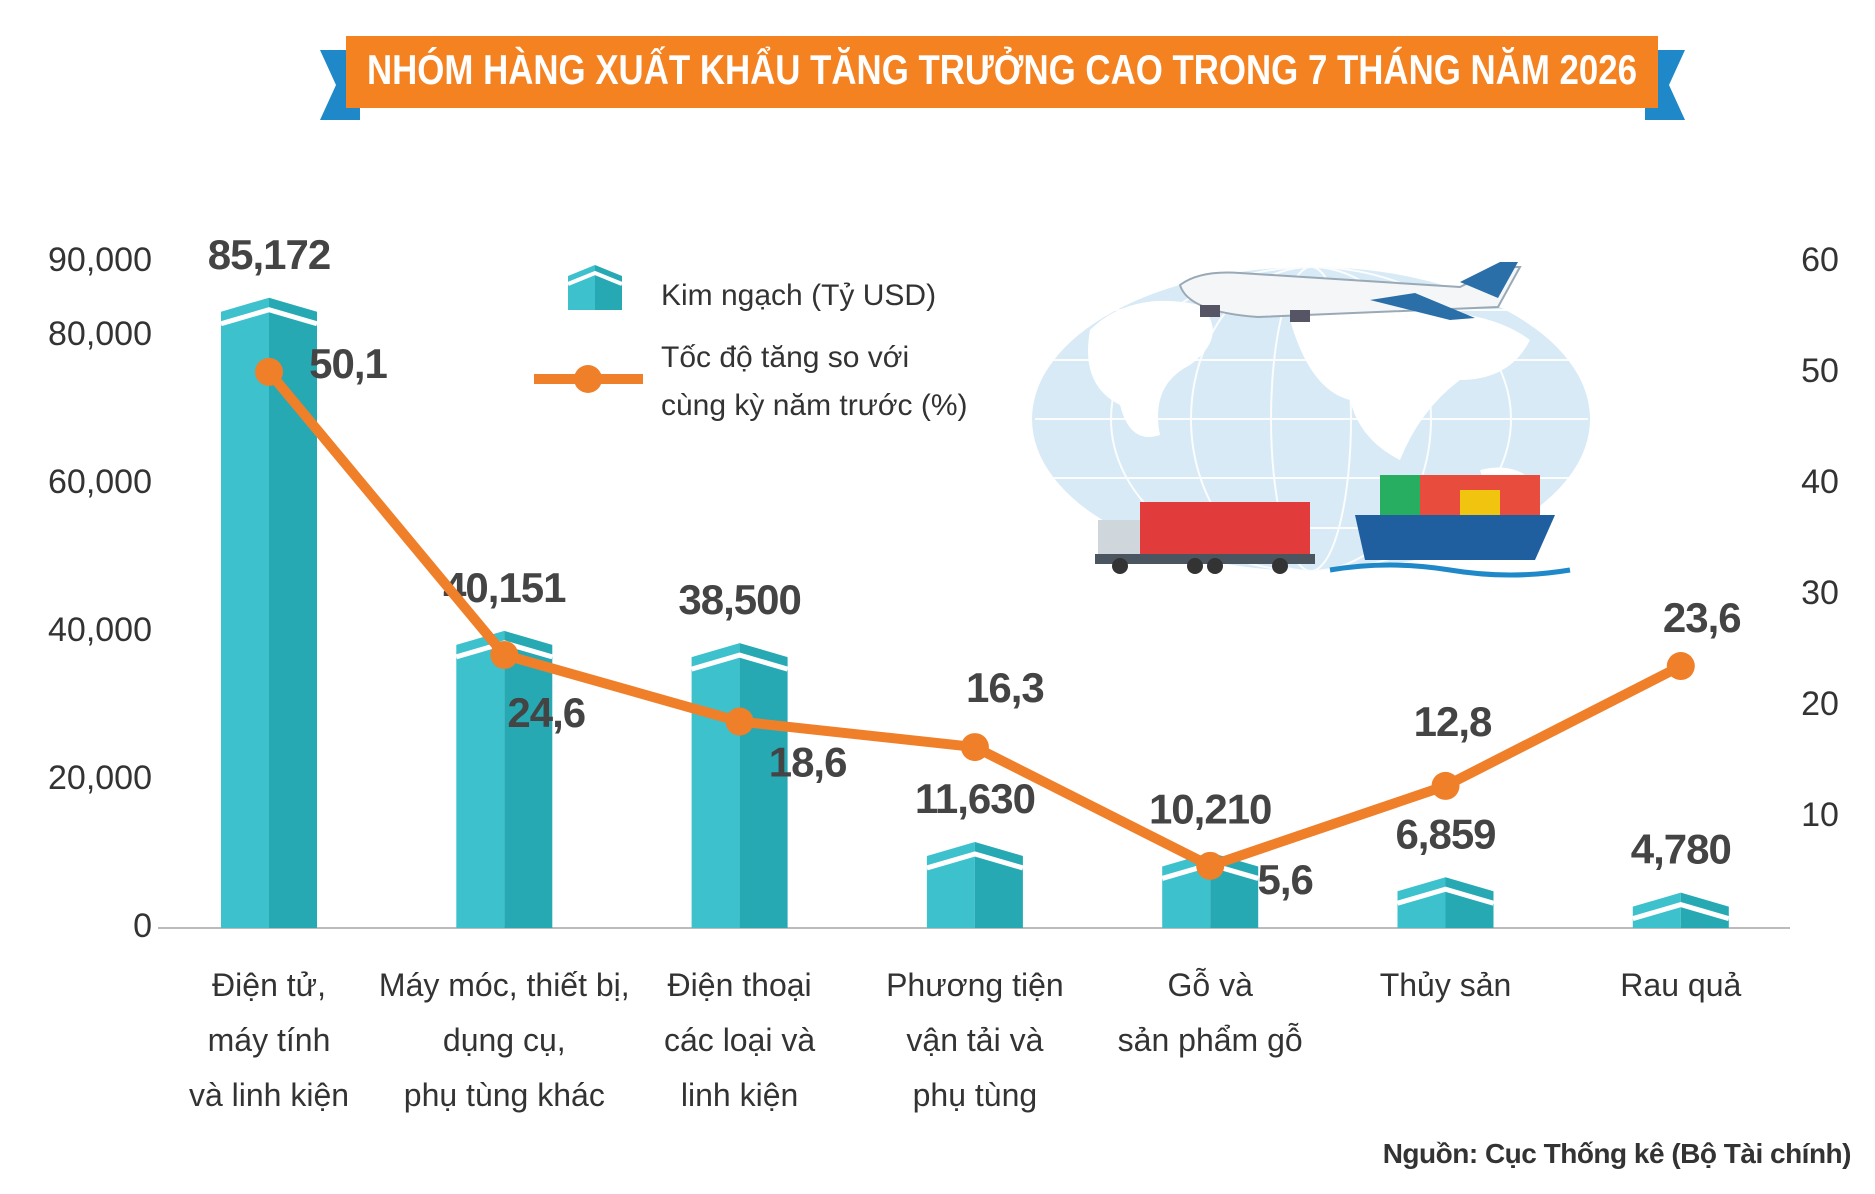  Describe the element at coordinates (1820, 815) in the screenshot. I see `y2-tick-label: 10` at that location.